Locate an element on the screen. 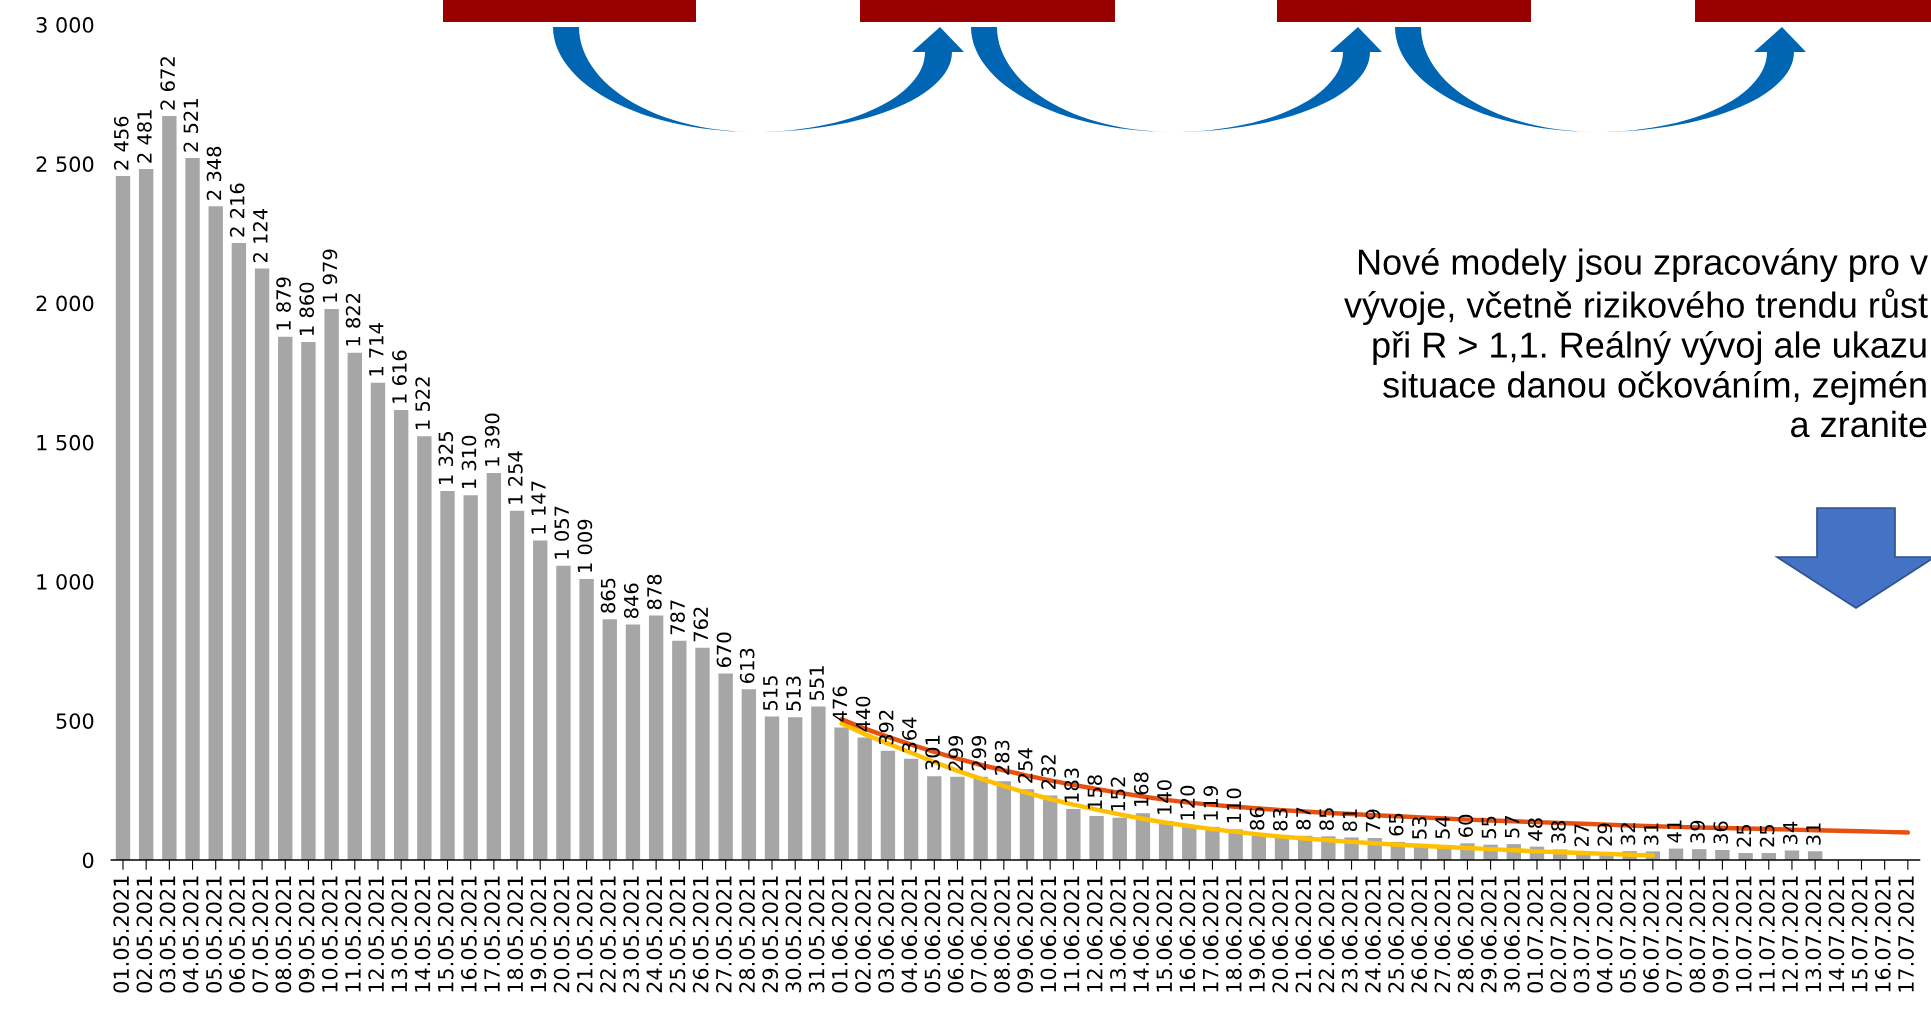 The width and height of the screenshot is (1931, 1023). data-label: 183 is located at coordinates (1072, 785).